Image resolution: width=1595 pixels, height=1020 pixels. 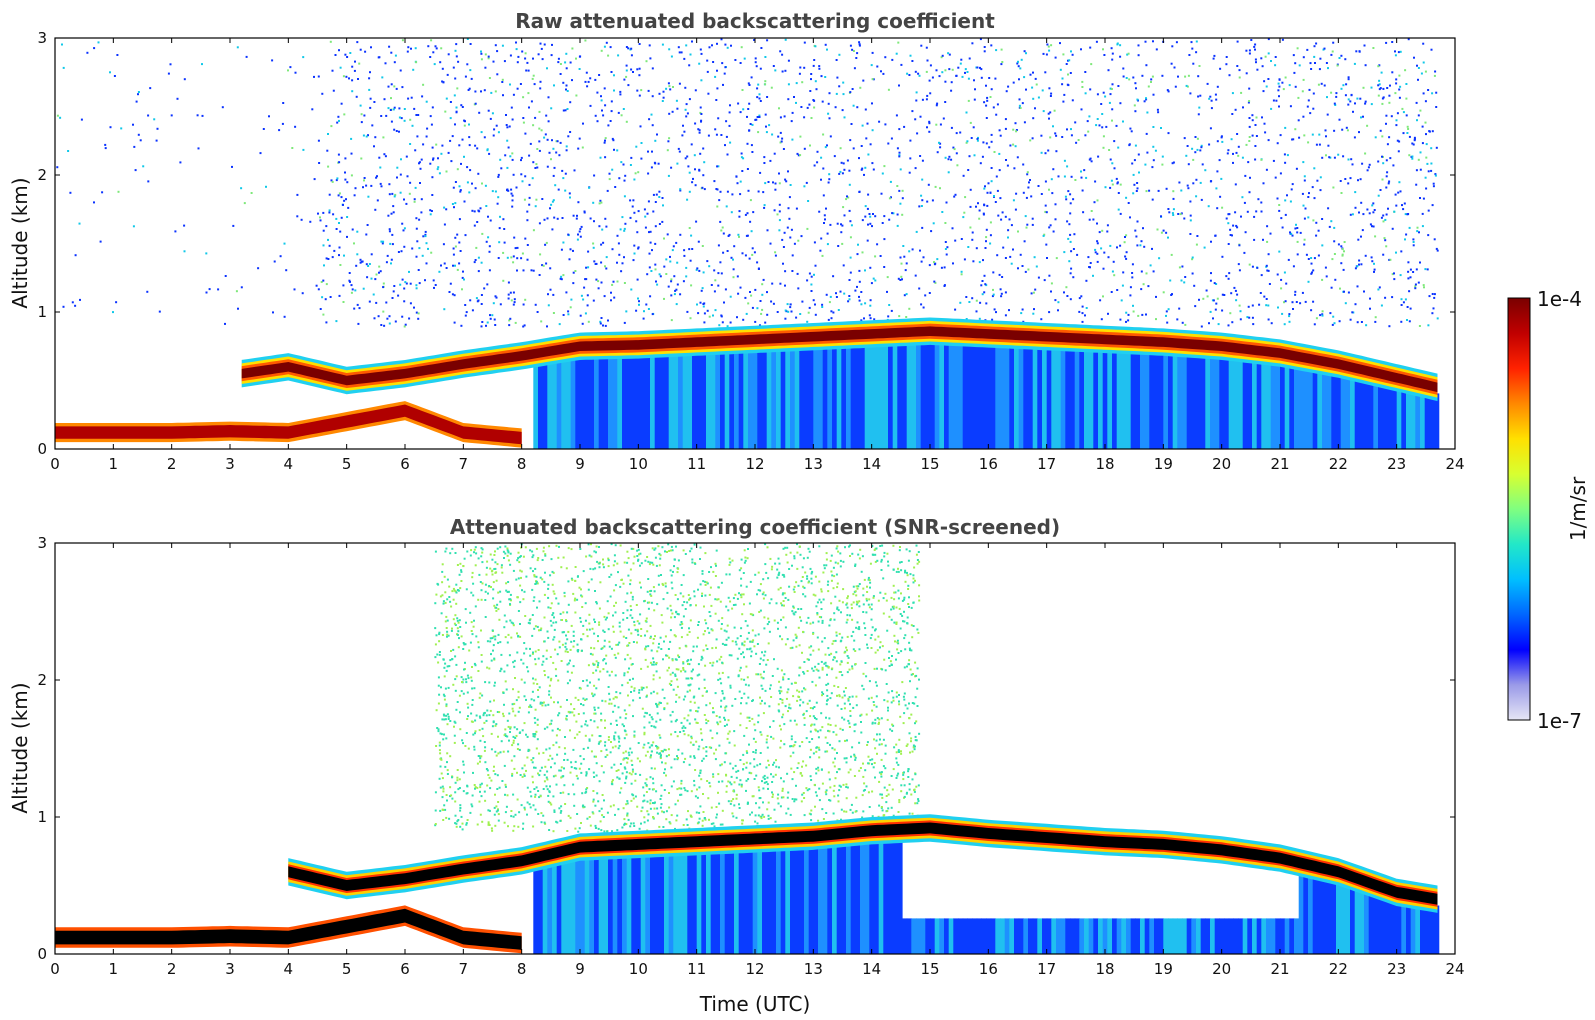 I want to click on x-tick-label: 11, so click(x=696, y=464).